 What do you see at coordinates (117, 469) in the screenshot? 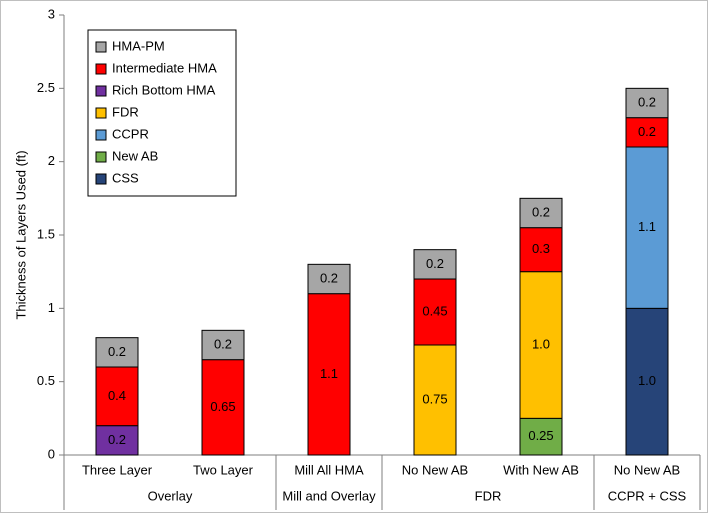
I see `x-tick-label: Three Layer` at bounding box center [117, 469].